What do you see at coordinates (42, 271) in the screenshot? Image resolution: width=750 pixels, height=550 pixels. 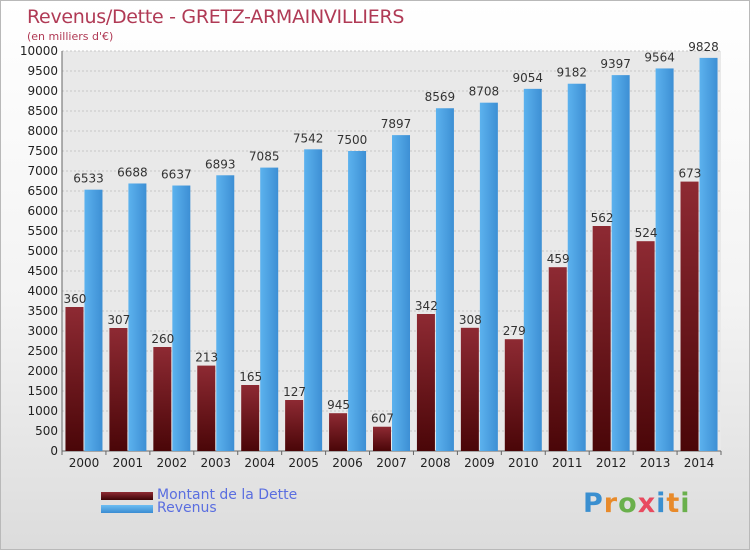 I see `y-tick-label: 4500` at bounding box center [42, 271].